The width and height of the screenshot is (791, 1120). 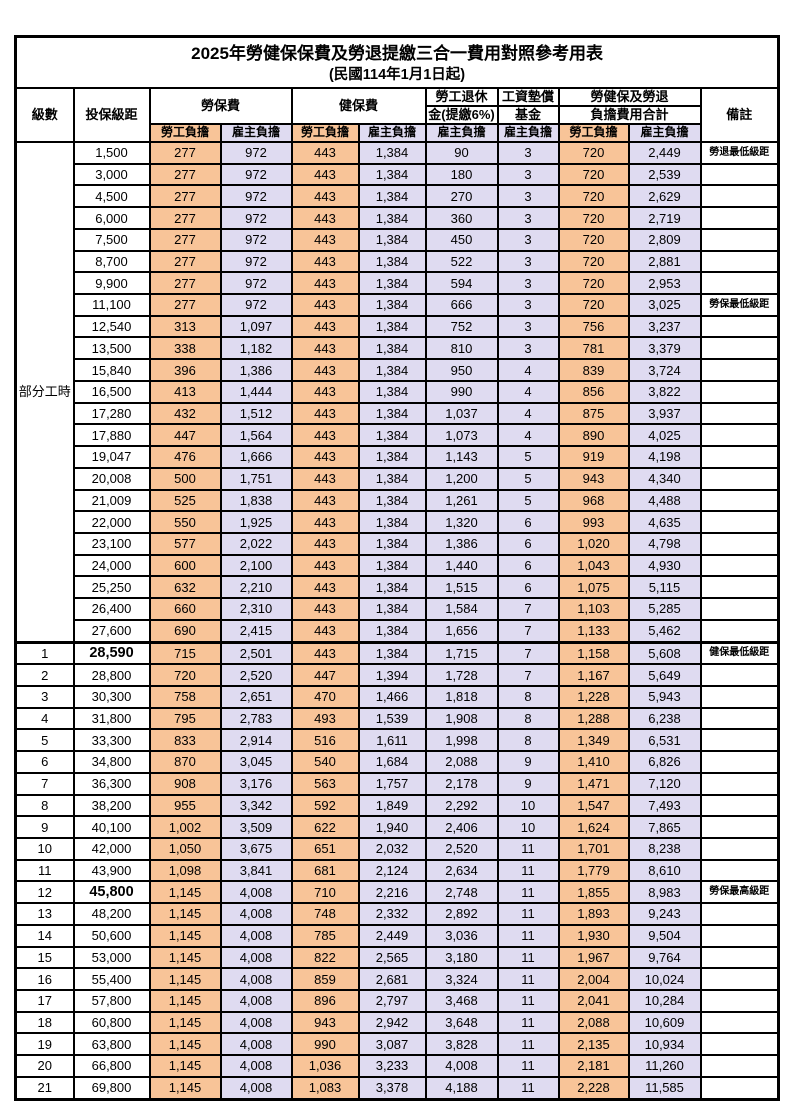 I want to click on cell-total-employee: 756, so click(x=593, y=326).